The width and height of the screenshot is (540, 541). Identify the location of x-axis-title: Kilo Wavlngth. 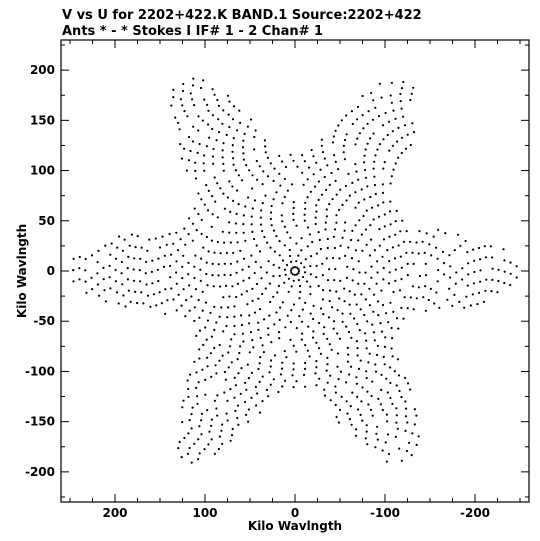
(295, 526).